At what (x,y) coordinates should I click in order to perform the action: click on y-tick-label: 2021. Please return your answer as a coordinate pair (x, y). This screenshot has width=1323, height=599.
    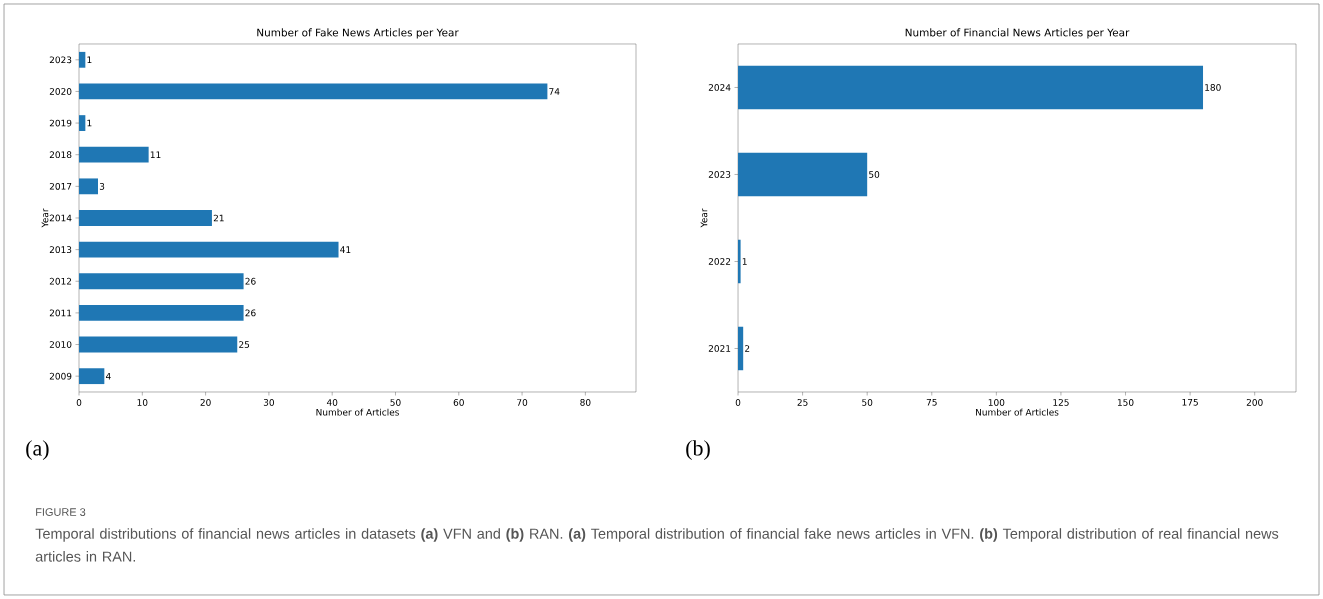
    Looking at the image, I should click on (719, 348).